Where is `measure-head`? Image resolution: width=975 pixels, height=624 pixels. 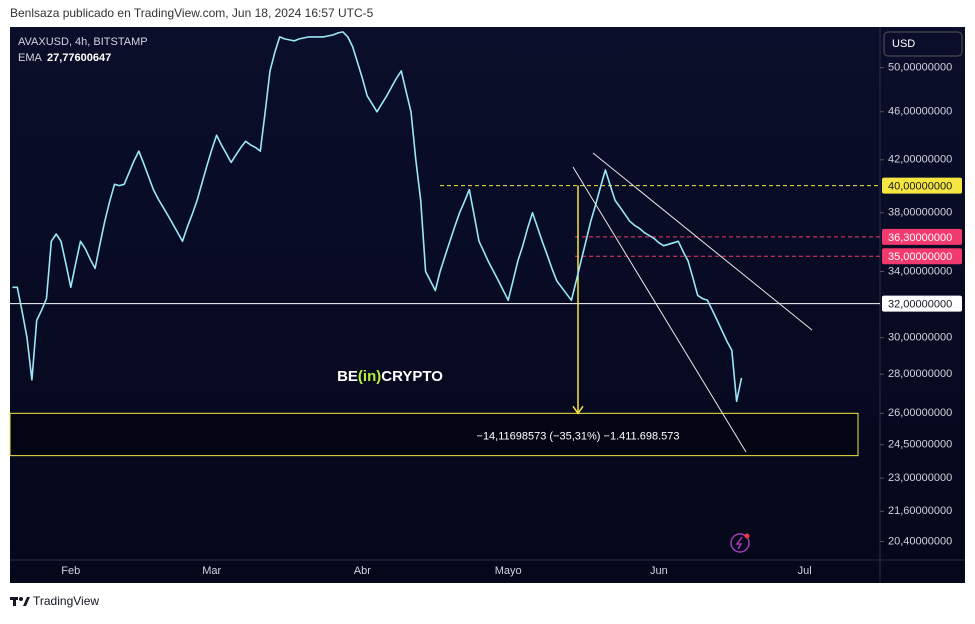
measure-head is located at coordinates (578, 410).